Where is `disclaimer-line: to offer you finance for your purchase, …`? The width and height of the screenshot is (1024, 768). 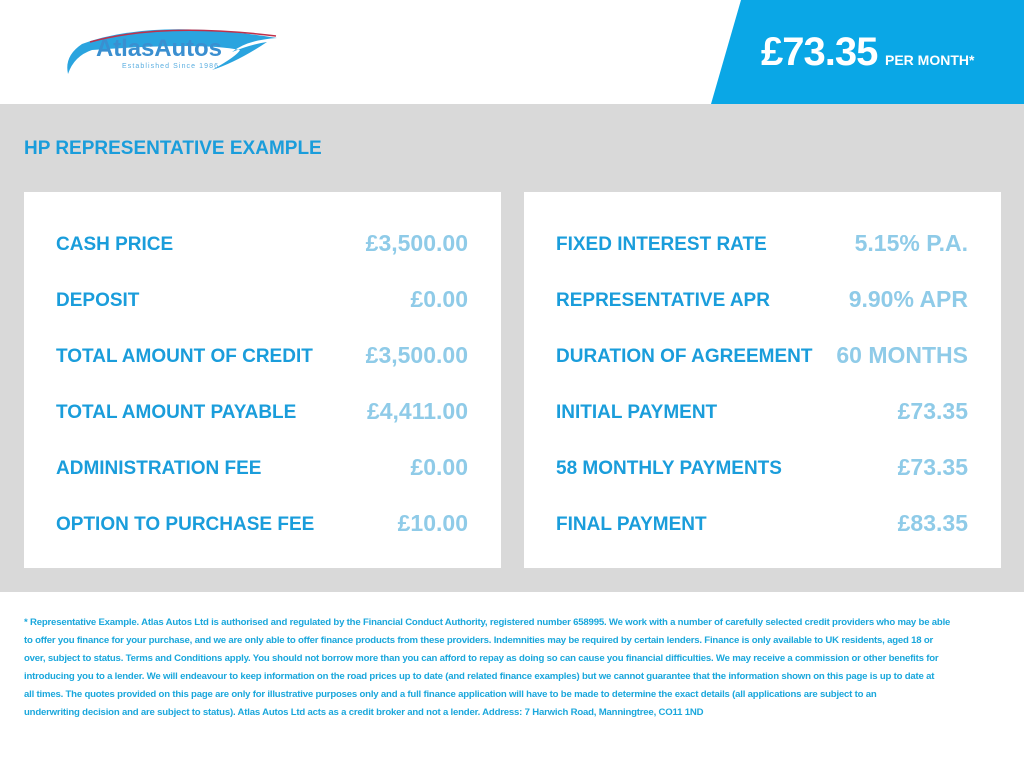
disclaimer-line: to offer you finance for your purchase, … is located at coordinates (479, 640).